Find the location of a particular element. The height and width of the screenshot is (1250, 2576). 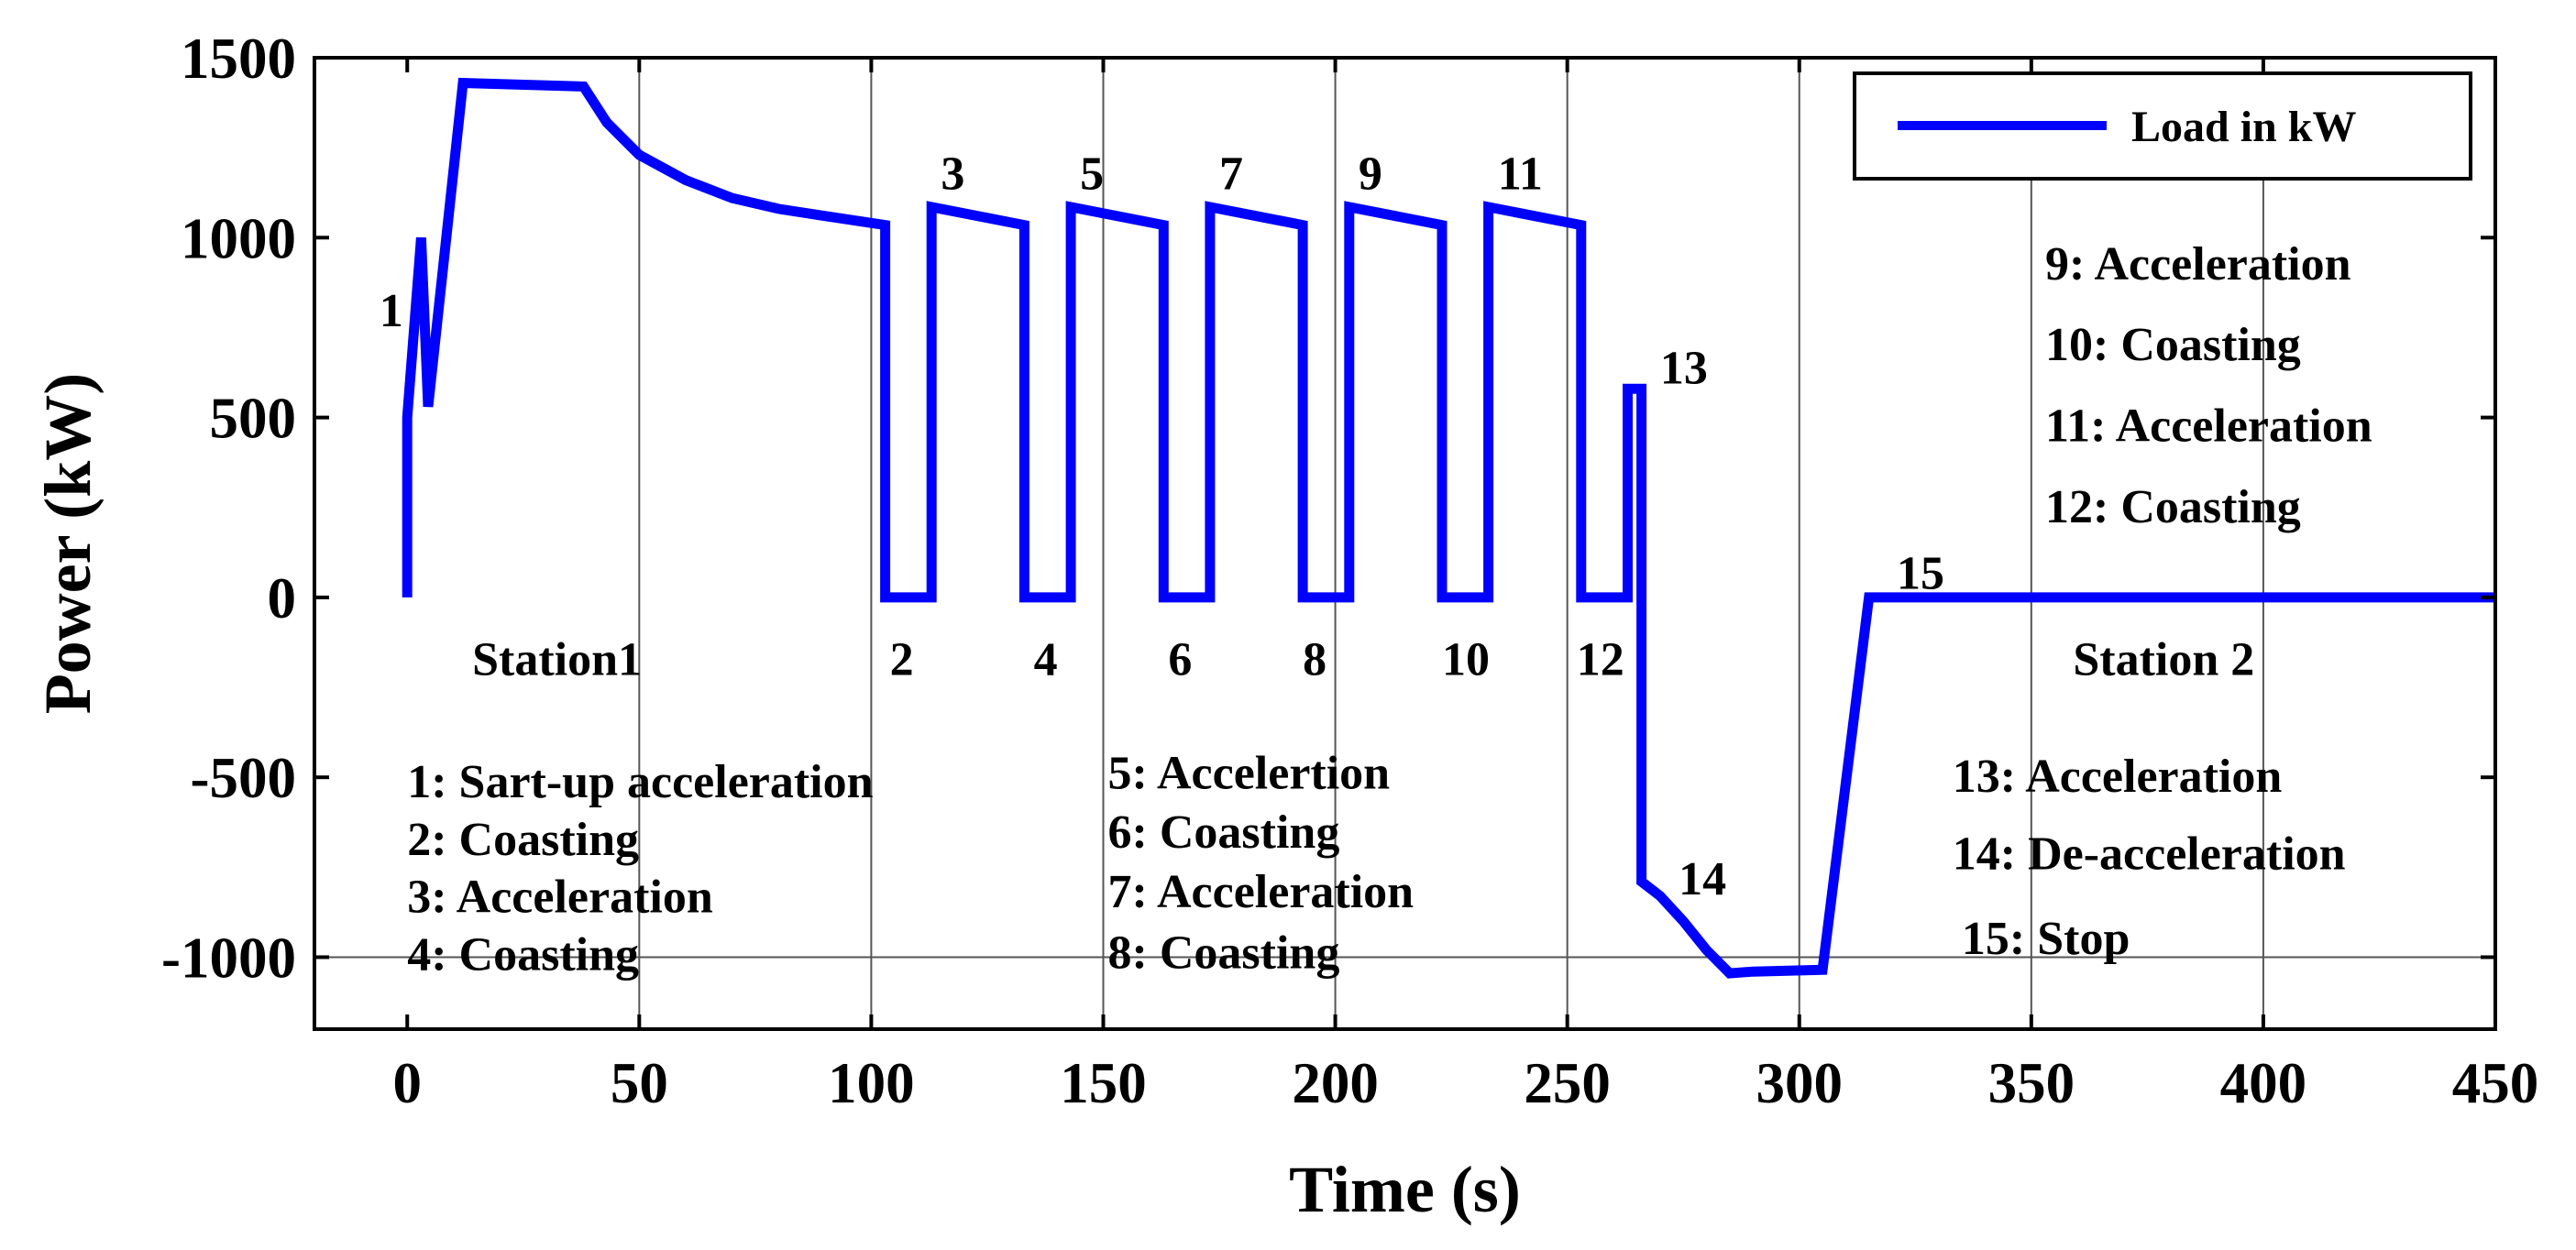

legend: Load in kW is located at coordinates (2163, 126).